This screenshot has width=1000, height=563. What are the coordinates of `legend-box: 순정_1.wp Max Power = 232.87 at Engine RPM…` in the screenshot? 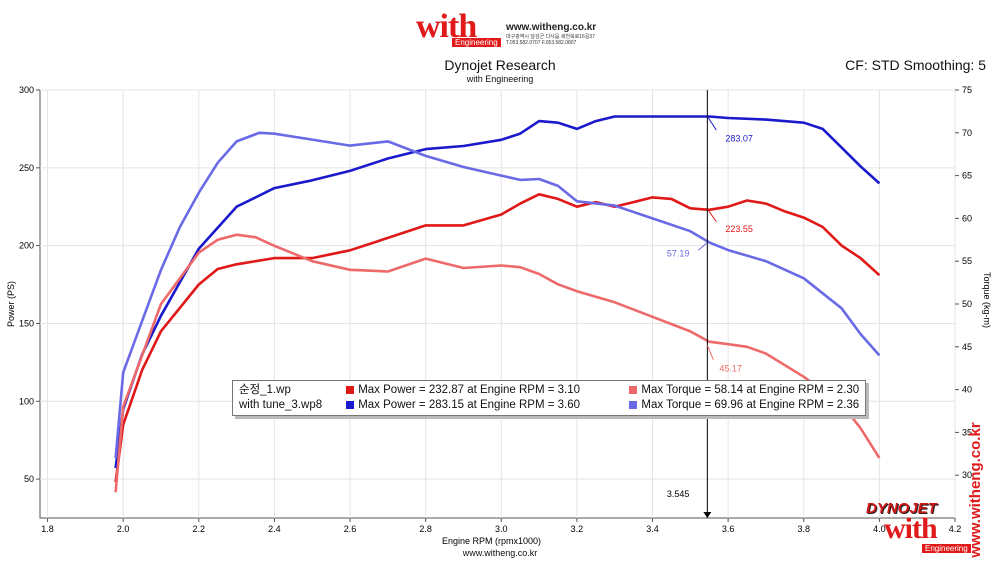 It's located at (549, 398).